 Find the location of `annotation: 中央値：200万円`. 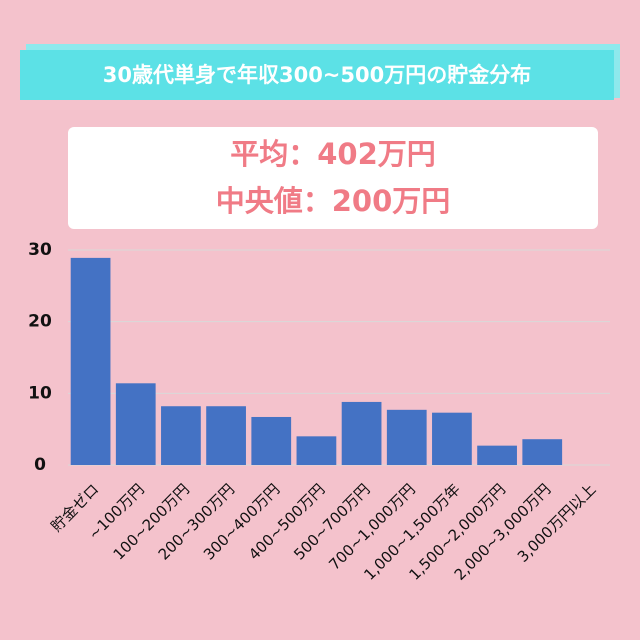

annotation: 中央値：200万円 is located at coordinates (333, 201).